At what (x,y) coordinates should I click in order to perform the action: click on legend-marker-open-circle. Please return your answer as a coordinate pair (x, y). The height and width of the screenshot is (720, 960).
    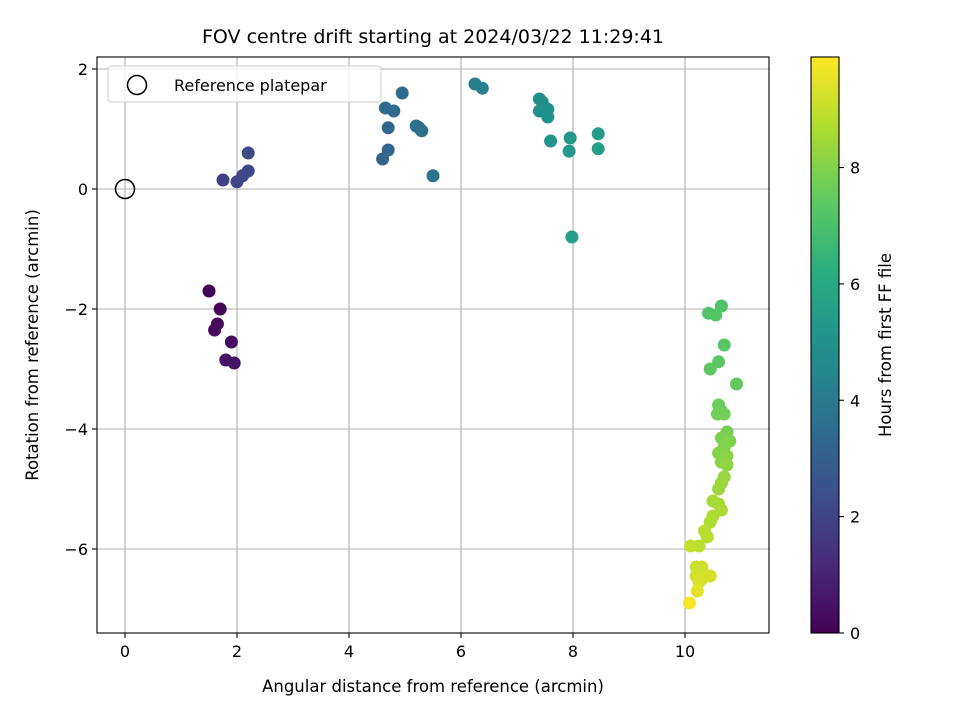
    Looking at the image, I should click on (137, 85).